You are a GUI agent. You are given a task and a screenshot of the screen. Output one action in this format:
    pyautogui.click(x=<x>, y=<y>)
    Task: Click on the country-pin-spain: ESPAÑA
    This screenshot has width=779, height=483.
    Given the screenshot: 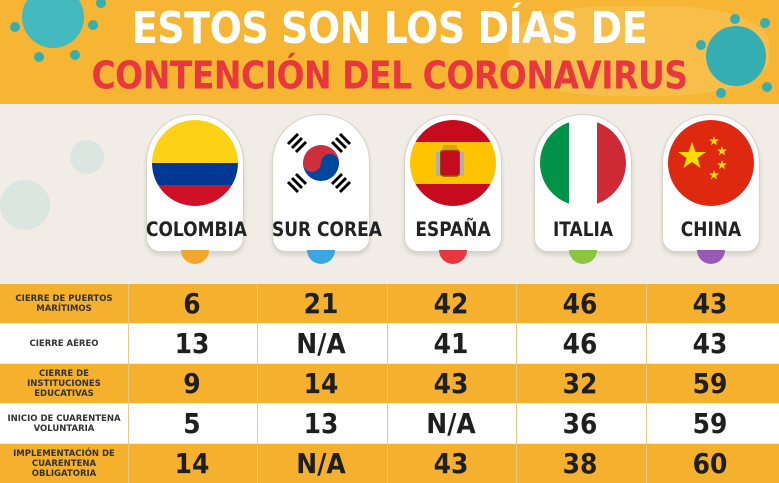 What is the action you would take?
    pyautogui.click(x=453, y=189)
    